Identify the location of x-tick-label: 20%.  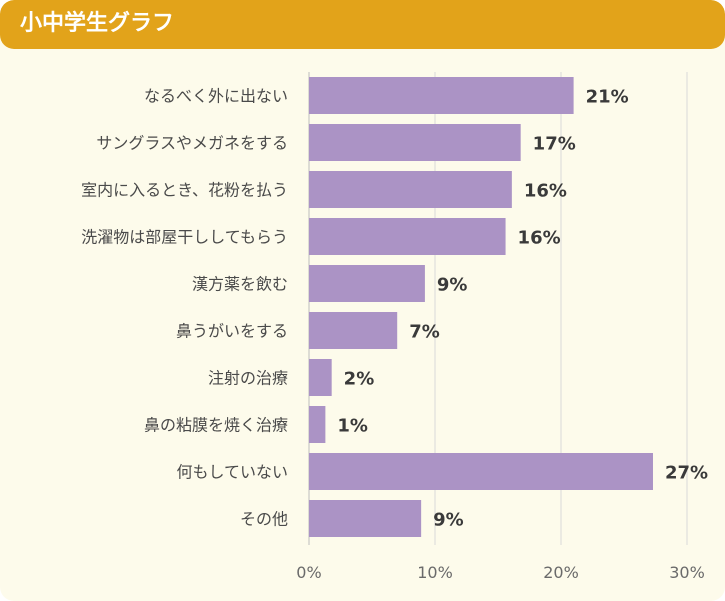
(561, 572).